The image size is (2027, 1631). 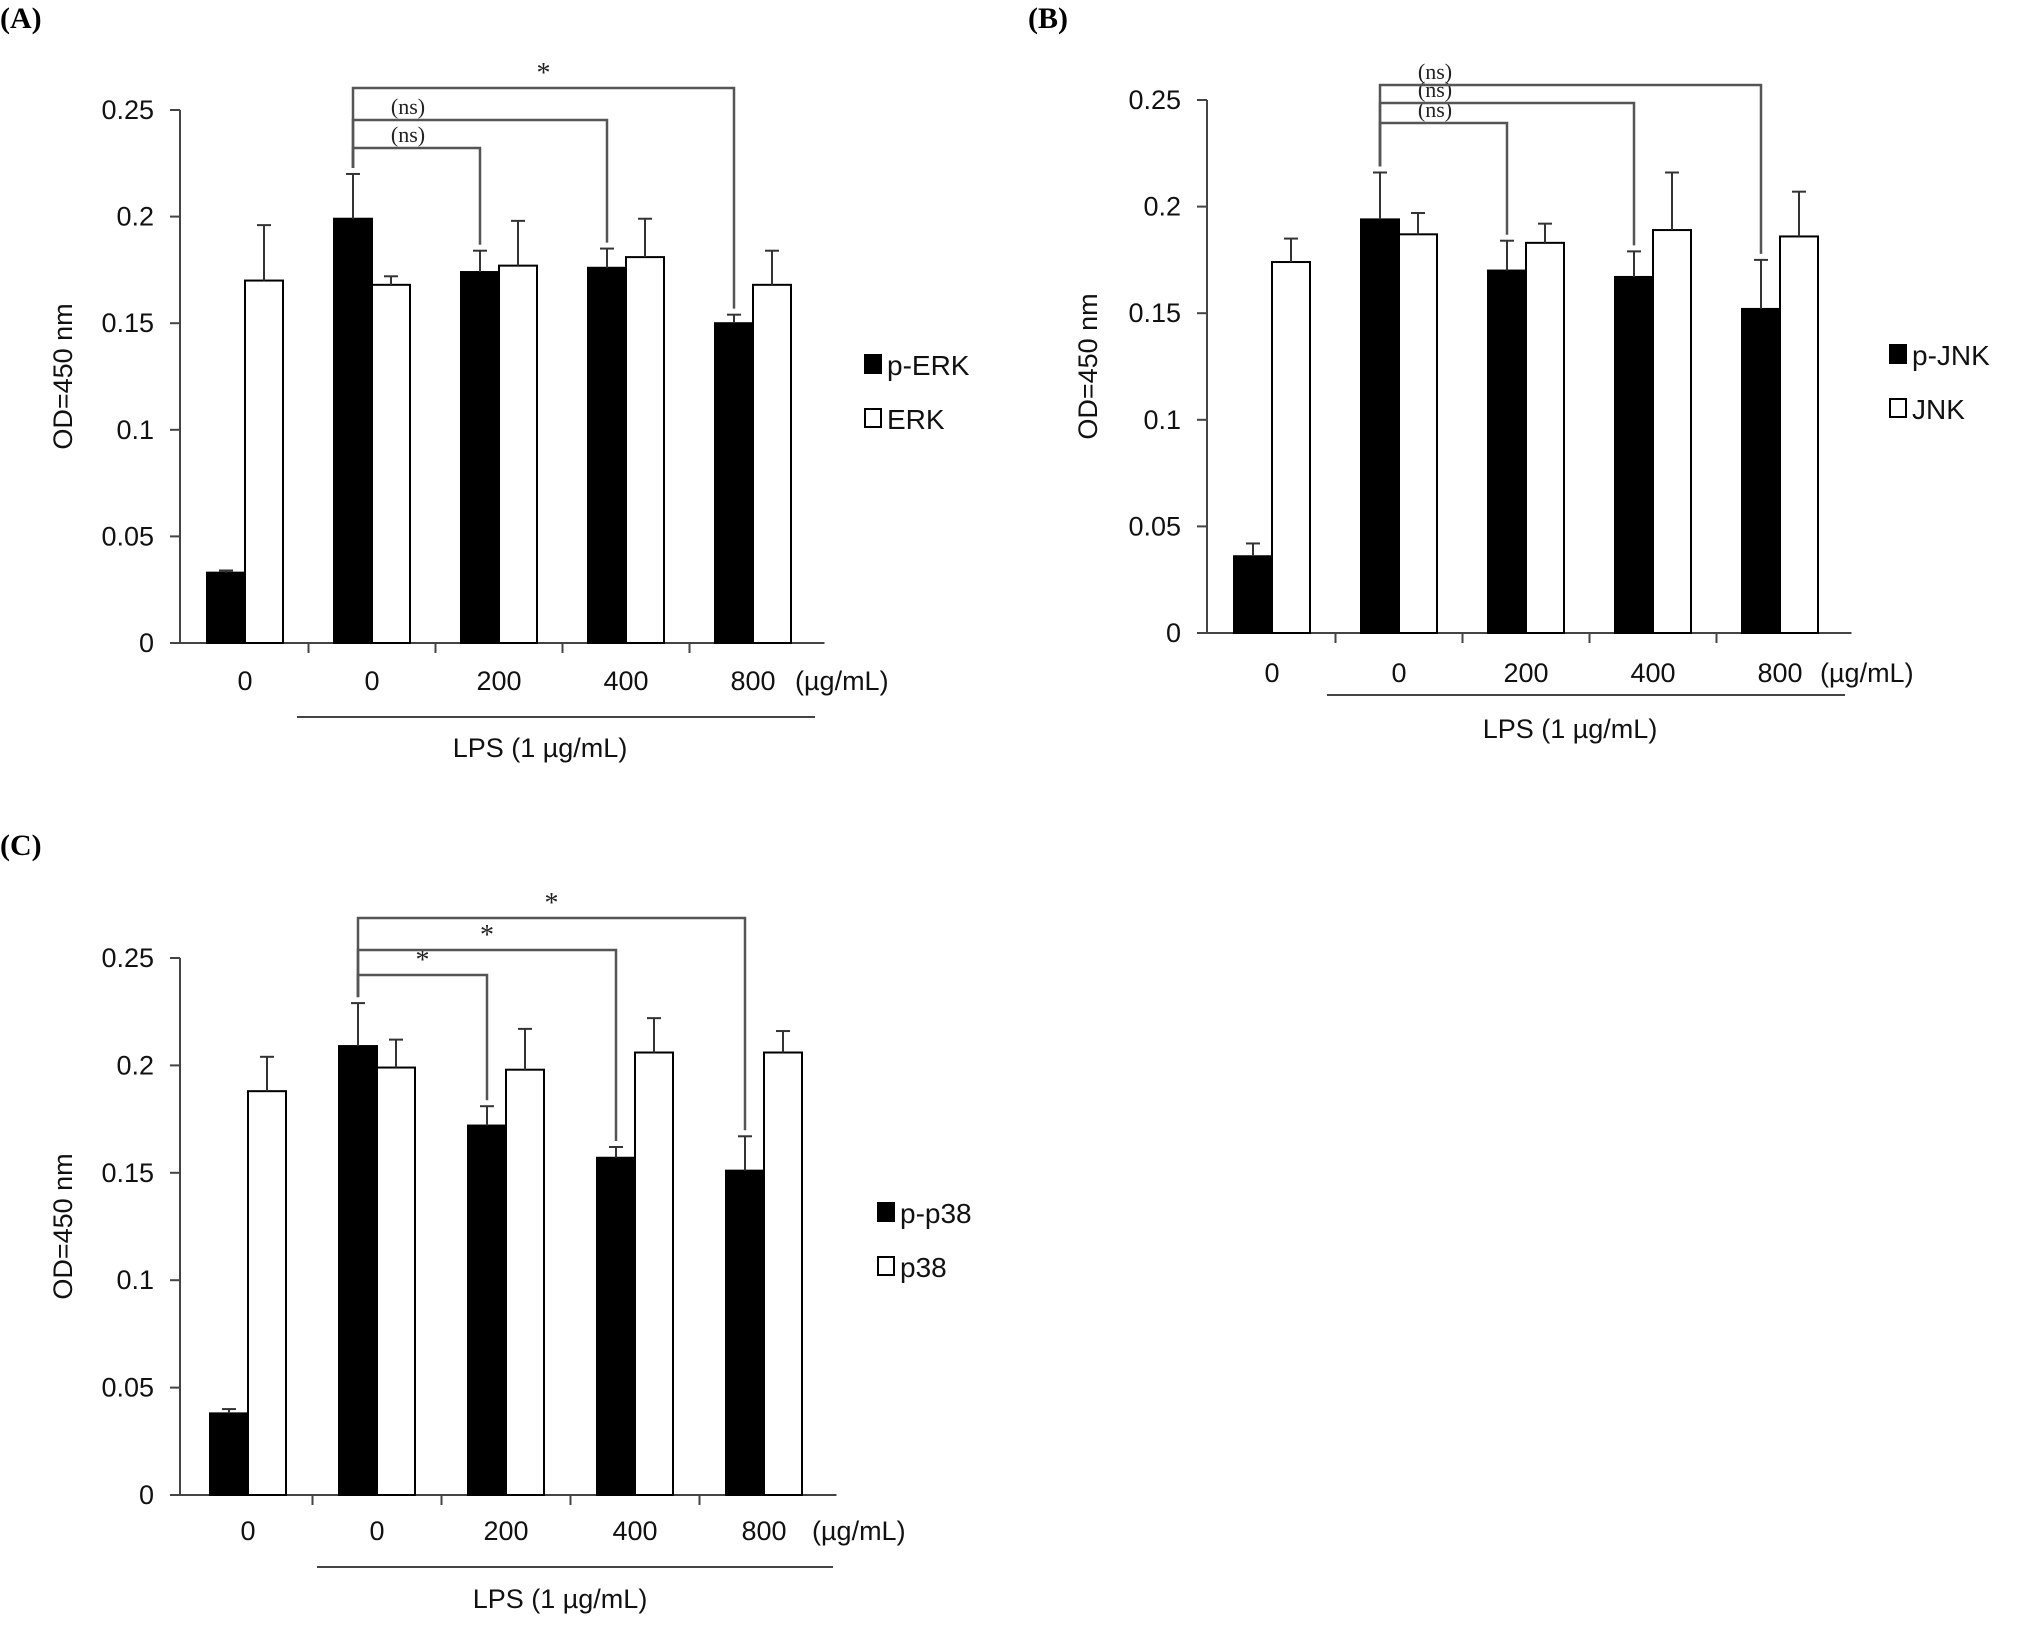 I want to click on legend-label: ERK, so click(x=916, y=419).